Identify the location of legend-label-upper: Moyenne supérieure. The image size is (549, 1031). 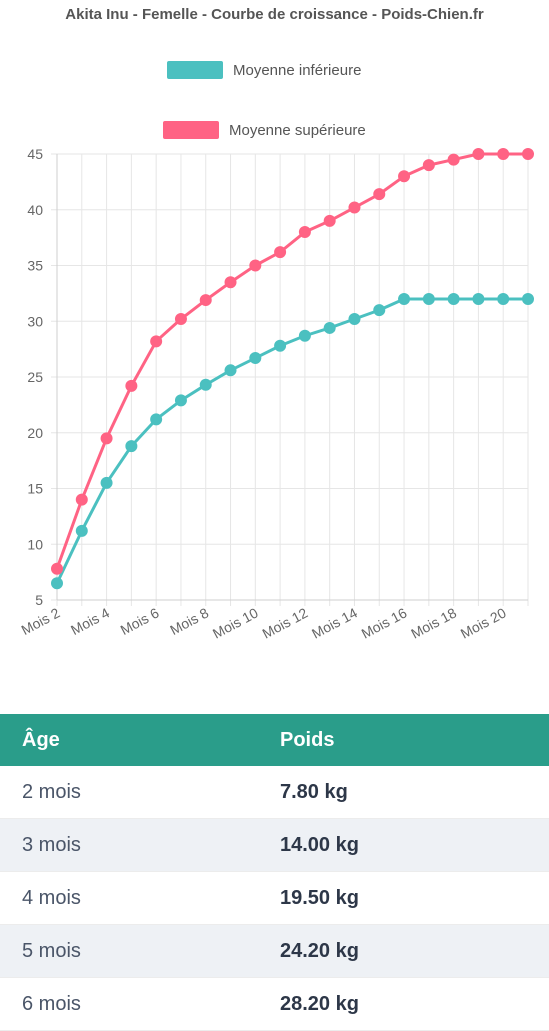
(297, 130).